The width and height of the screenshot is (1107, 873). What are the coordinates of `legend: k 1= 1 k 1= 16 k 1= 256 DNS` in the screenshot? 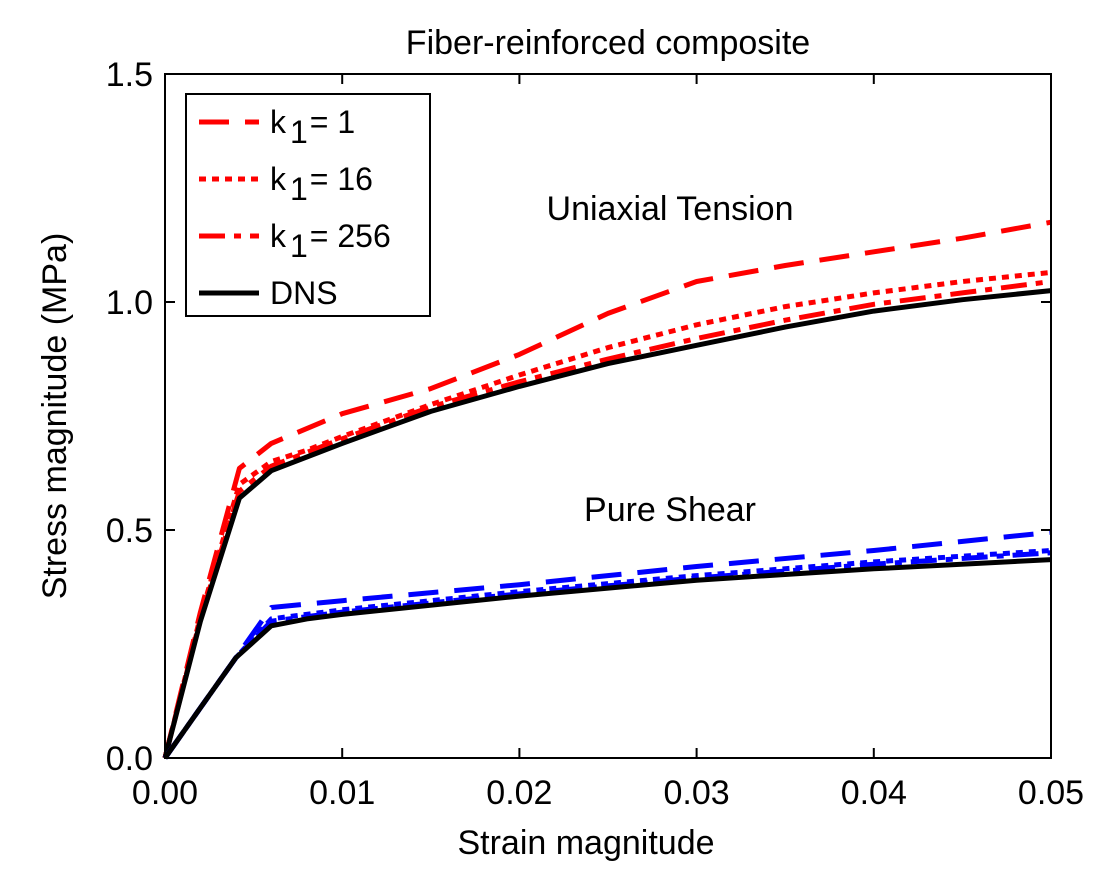 It's located at (308, 205).